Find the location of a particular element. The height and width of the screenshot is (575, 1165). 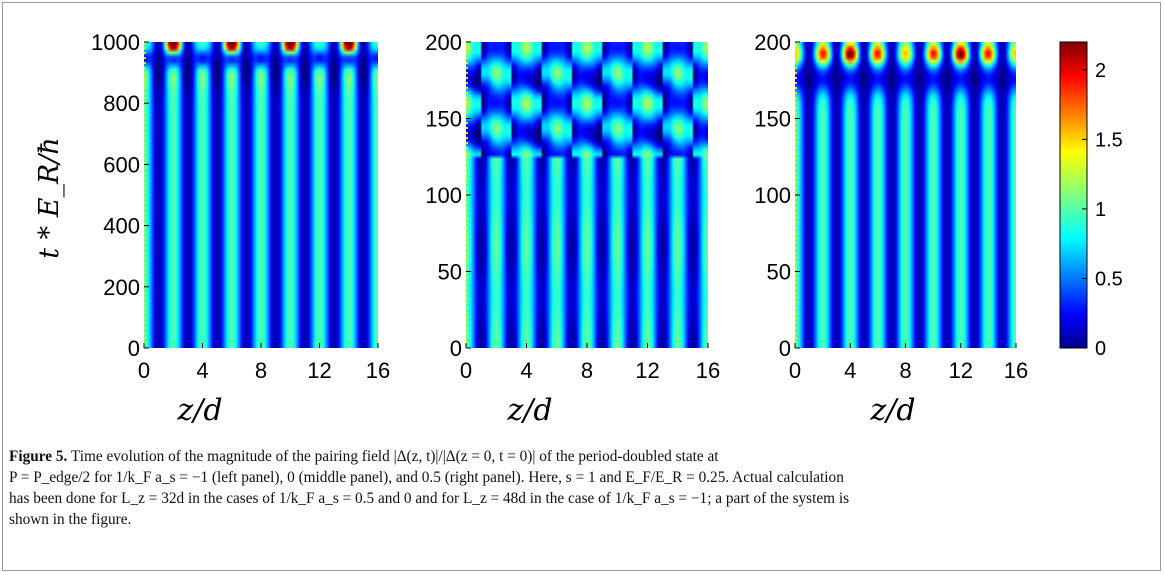

panel-middle-heatmap is located at coordinates (587, 195).